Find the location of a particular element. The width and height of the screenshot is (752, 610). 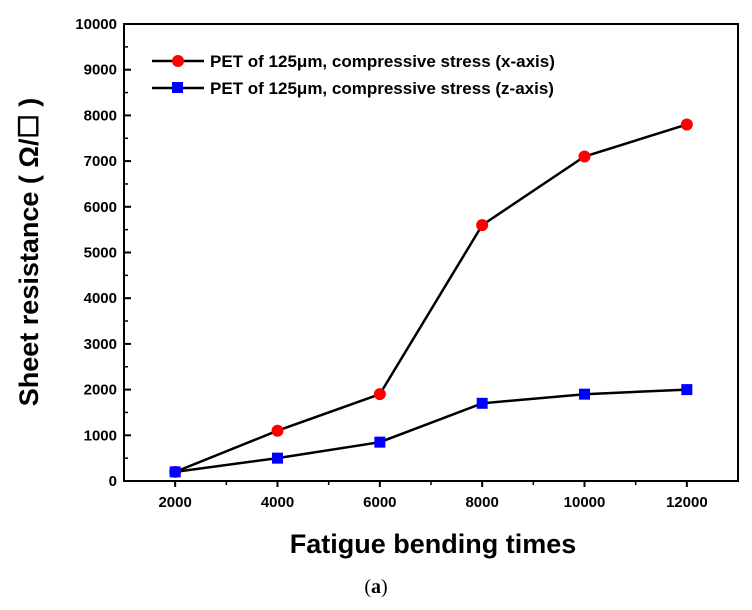

y-axis-title: Sheet resistance ( Ω/☐ ) is located at coordinates (29, 252).